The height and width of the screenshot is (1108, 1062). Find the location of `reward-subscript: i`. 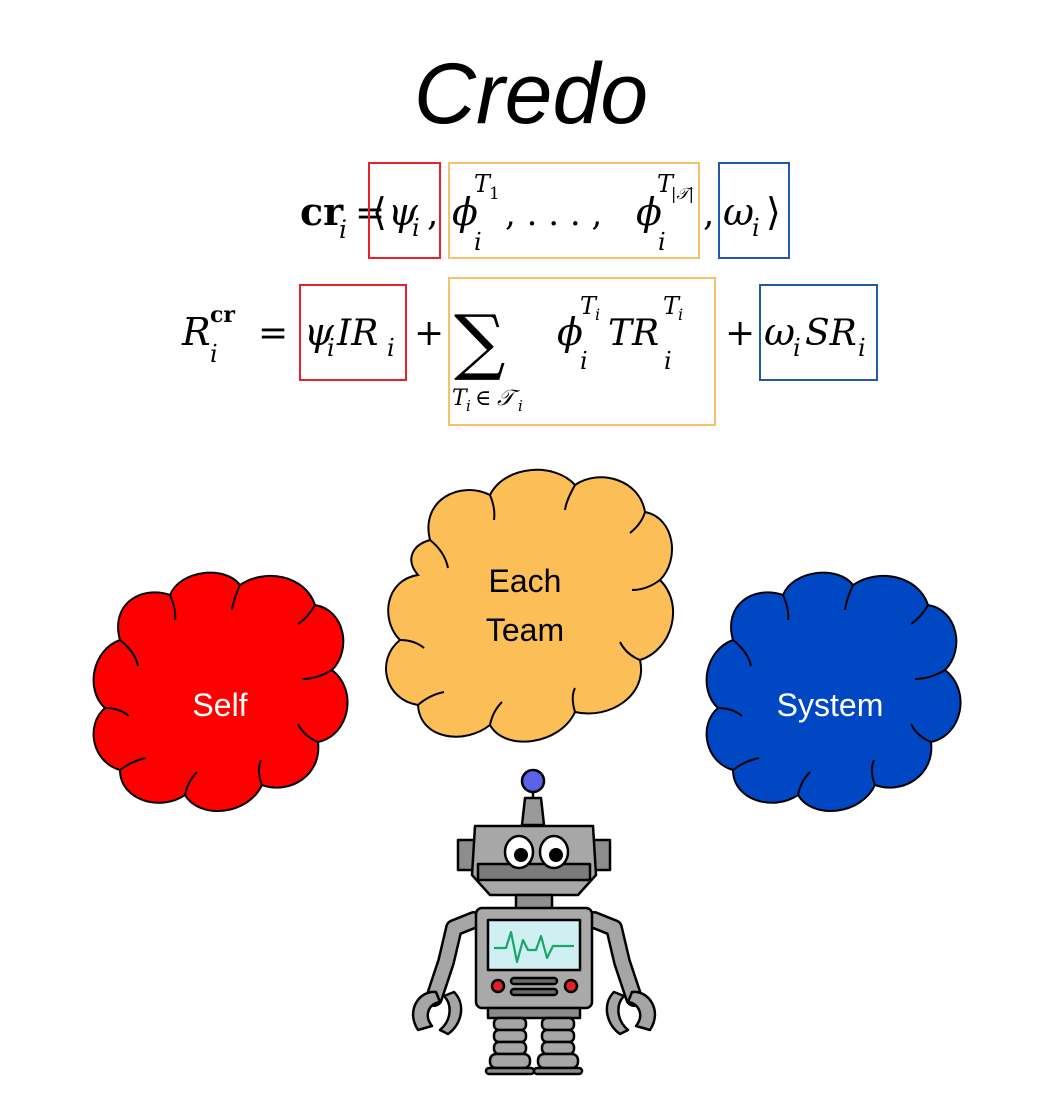

reward-subscript: i is located at coordinates (214, 354).